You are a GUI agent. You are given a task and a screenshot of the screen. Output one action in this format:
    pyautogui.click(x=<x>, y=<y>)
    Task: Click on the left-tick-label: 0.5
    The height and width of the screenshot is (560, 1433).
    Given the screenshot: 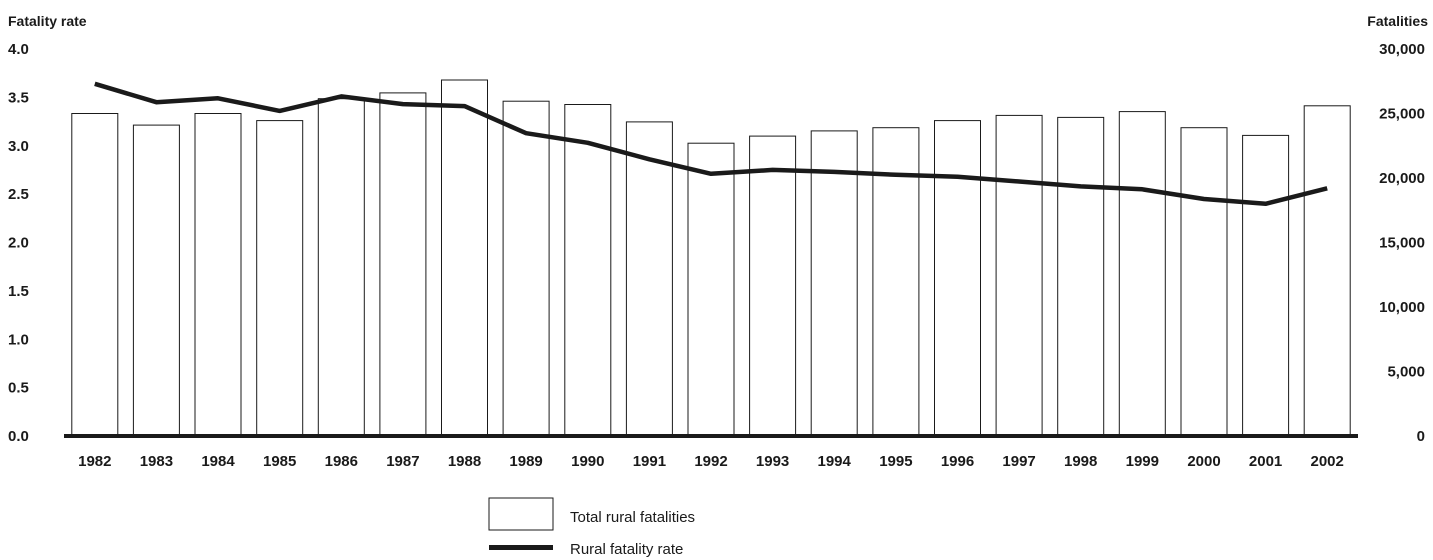 What is the action you would take?
    pyautogui.click(x=18, y=388)
    